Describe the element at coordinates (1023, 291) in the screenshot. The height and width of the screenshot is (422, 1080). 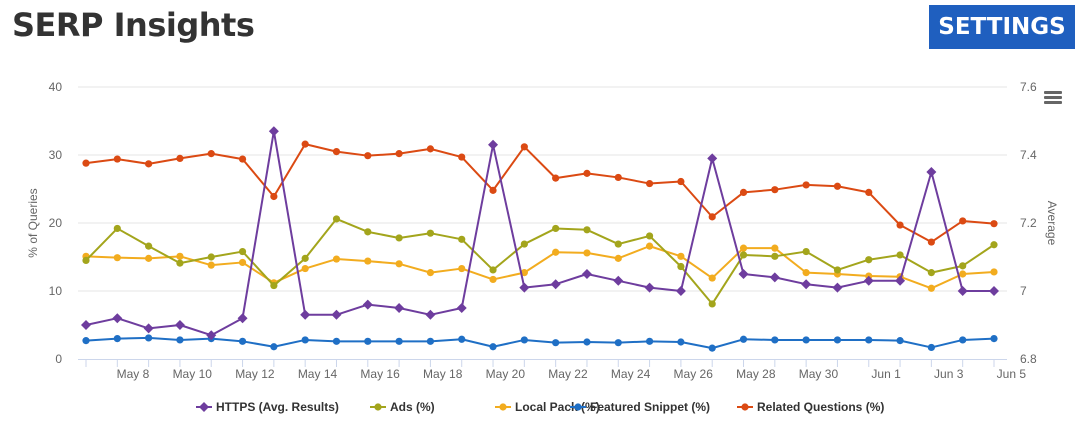
I see `y-right-tick-label: 7` at that location.